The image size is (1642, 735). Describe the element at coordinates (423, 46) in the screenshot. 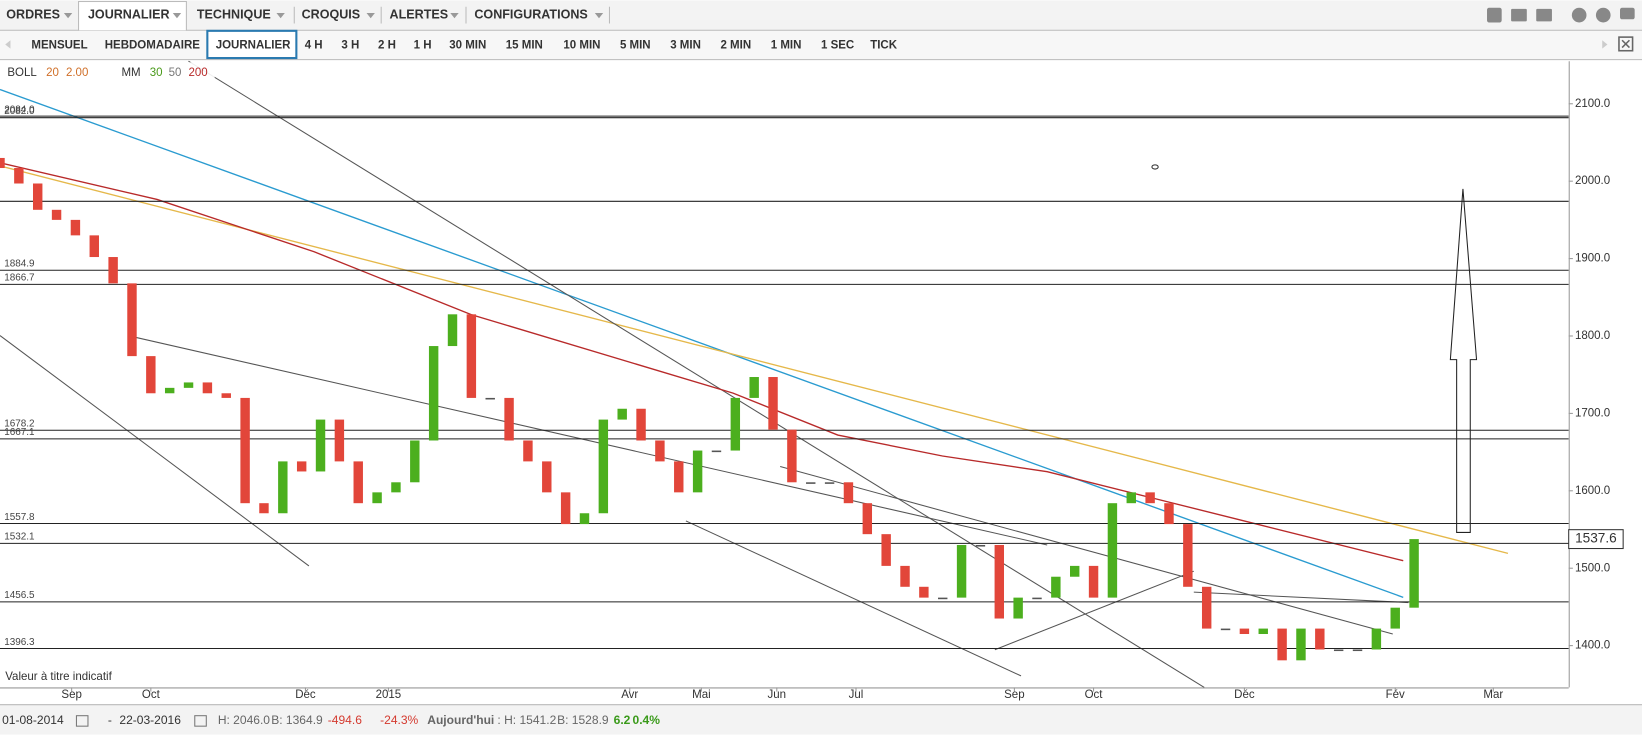

I see `timeframe: 1 H` at that location.